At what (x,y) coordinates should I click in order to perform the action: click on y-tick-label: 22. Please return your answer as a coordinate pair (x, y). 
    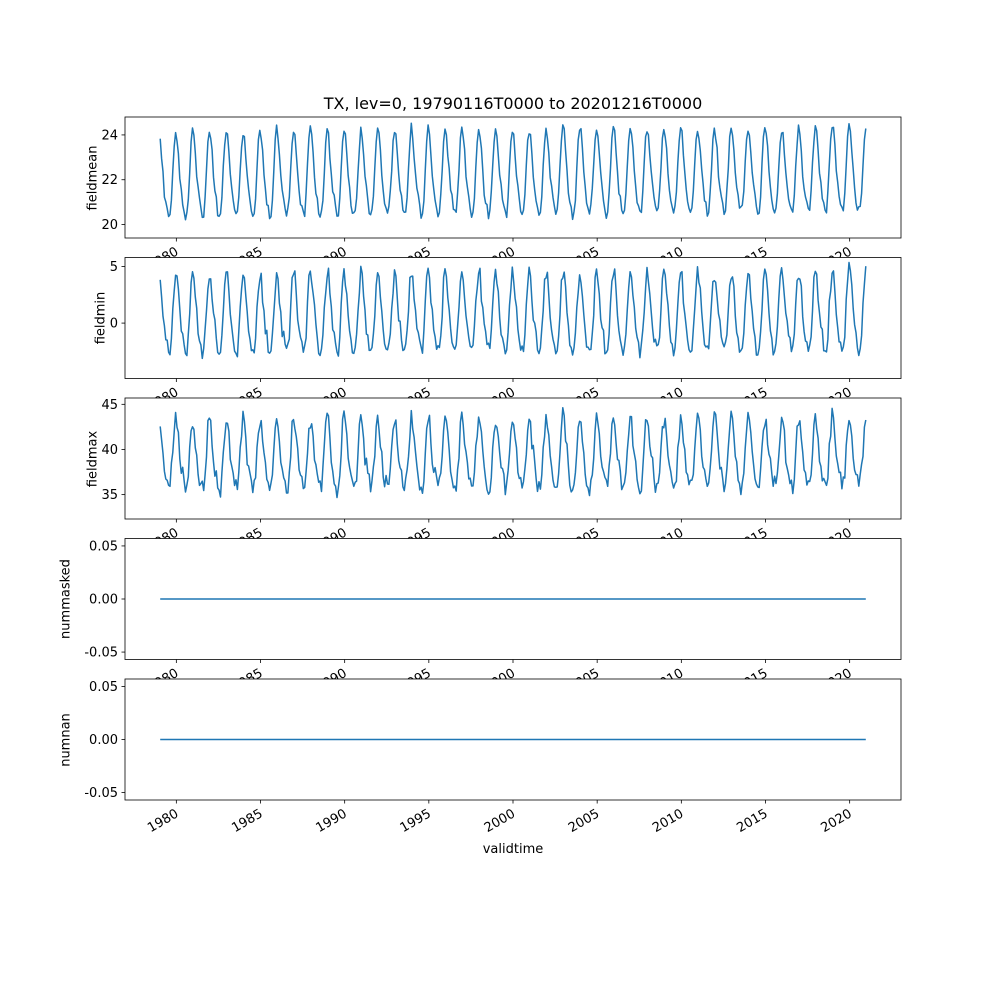
    Looking at the image, I should click on (109, 180).